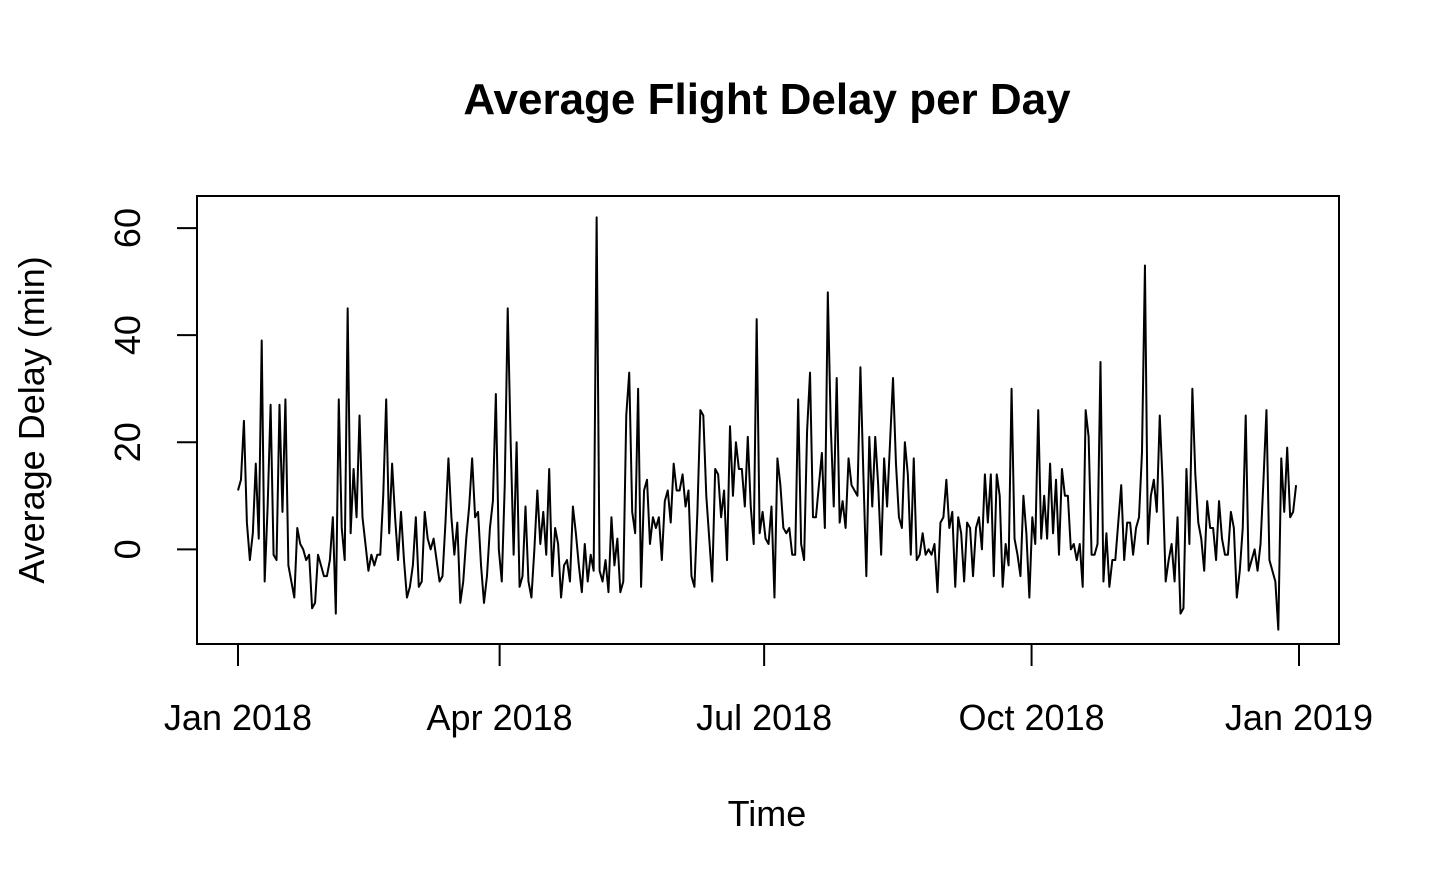 This screenshot has height=889, width=1440. I want to click on chart-title: Average Flight Delay per Day, so click(767, 99).